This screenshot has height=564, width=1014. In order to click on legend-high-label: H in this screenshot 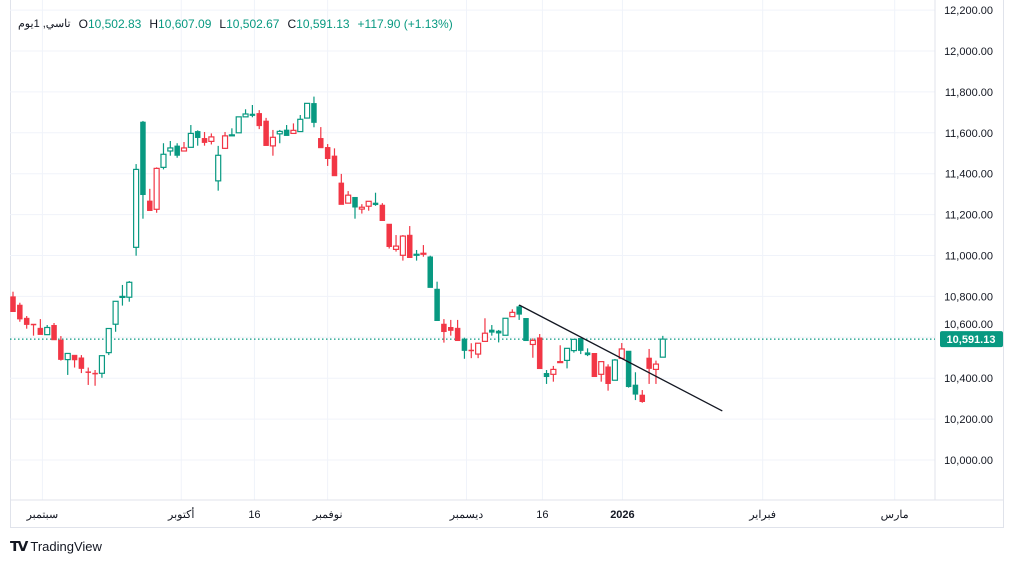, I will do `click(154, 24)`.